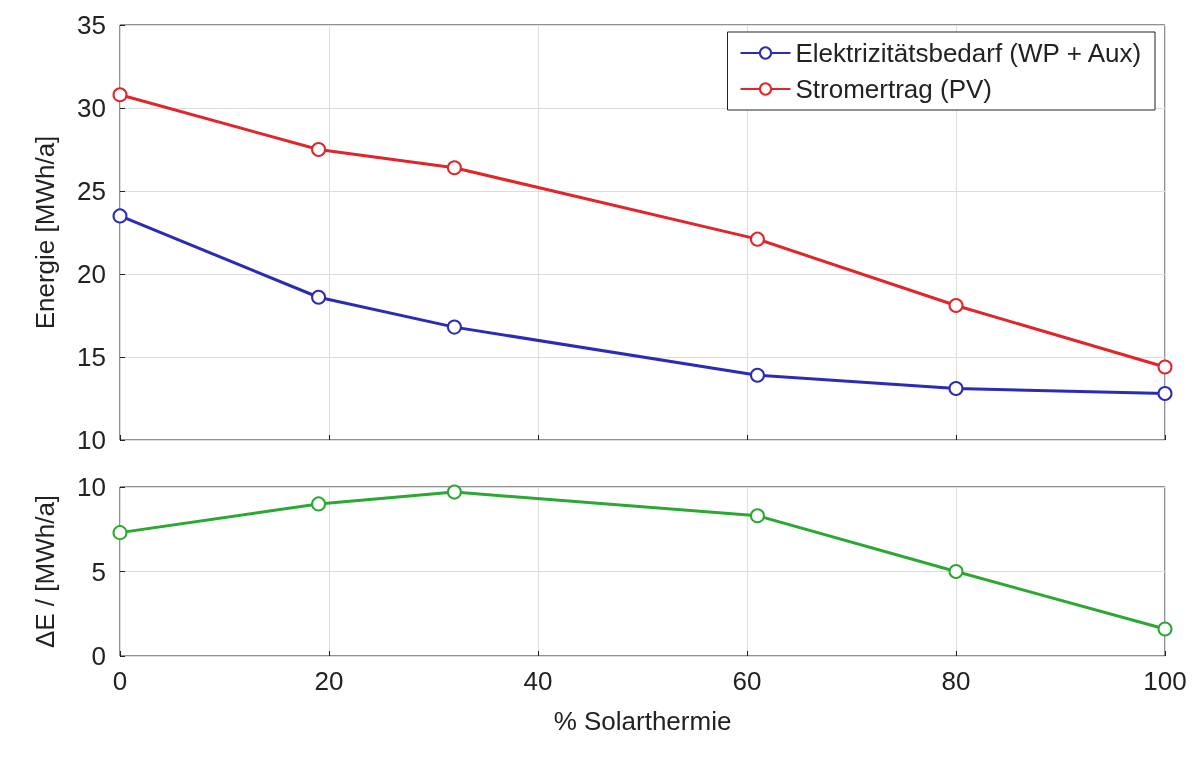 The image size is (1203, 760). I want to click on legend-label: Stromertrag (PV), so click(893, 89).